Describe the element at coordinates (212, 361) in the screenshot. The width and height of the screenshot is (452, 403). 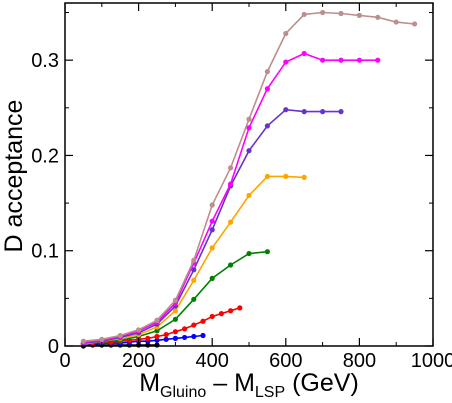
I see `x-tick-label: 400` at that location.